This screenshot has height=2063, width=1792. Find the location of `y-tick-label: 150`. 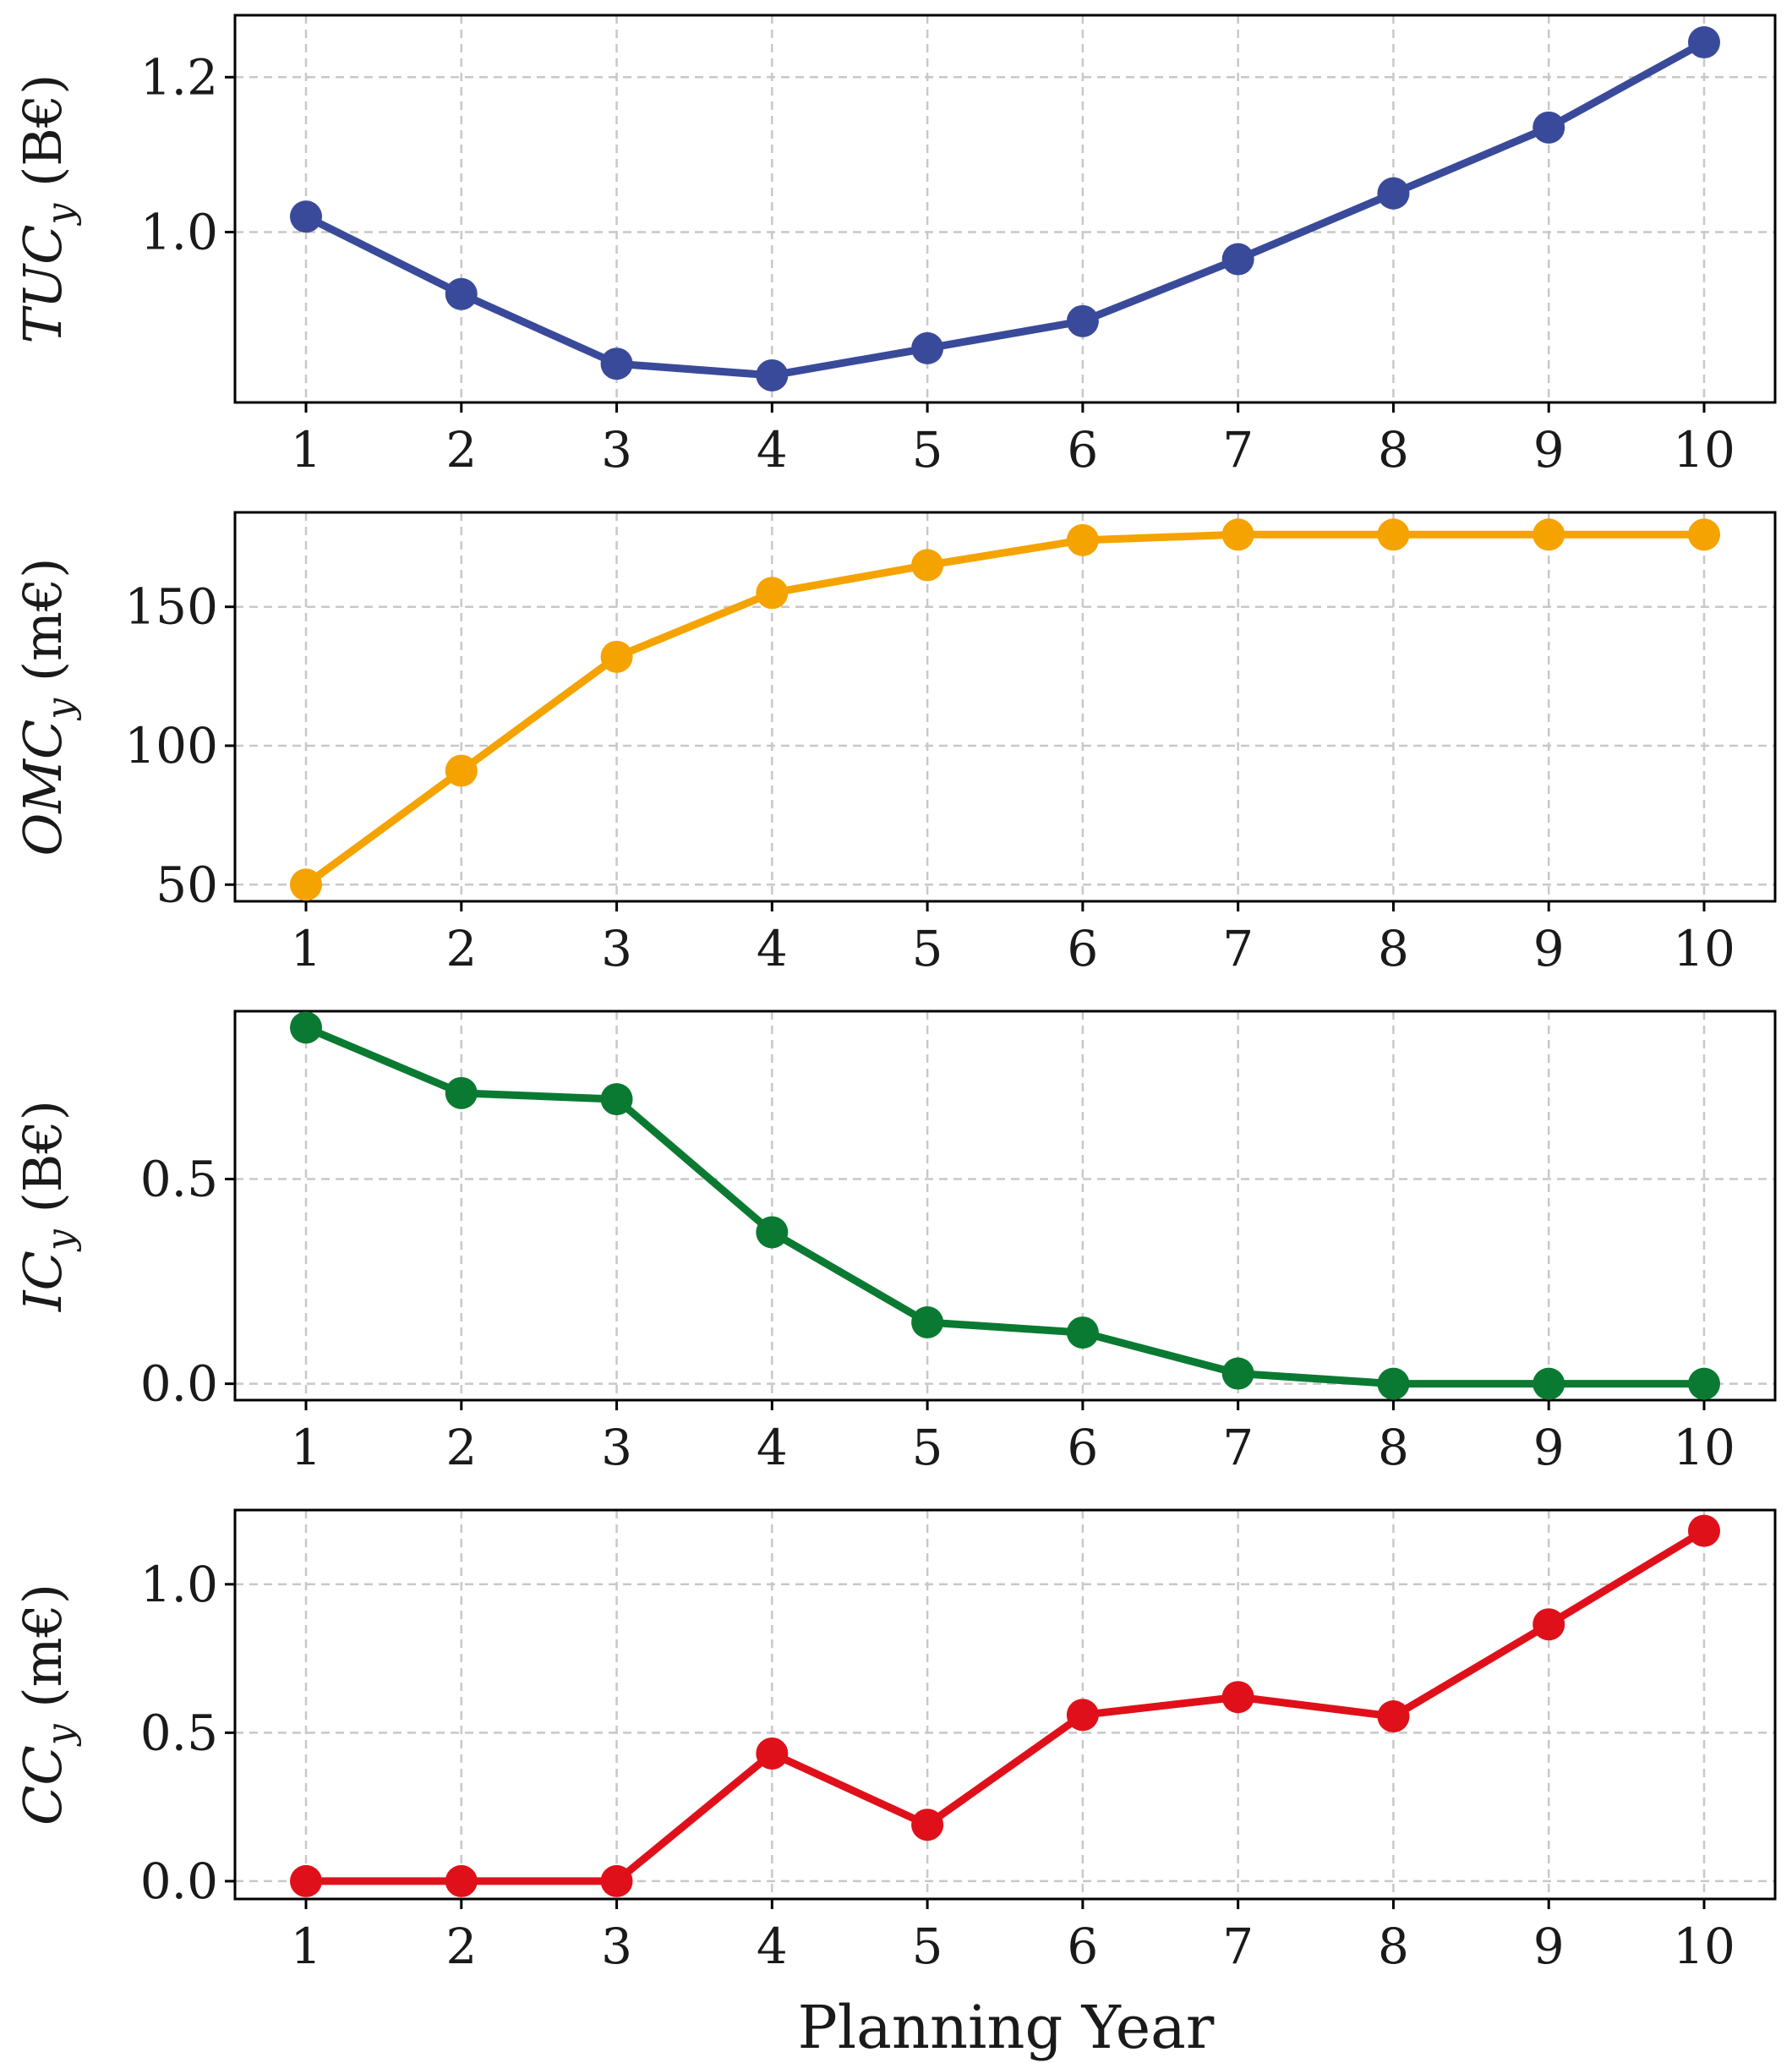

y-tick-label: 150 is located at coordinates (171, 607).